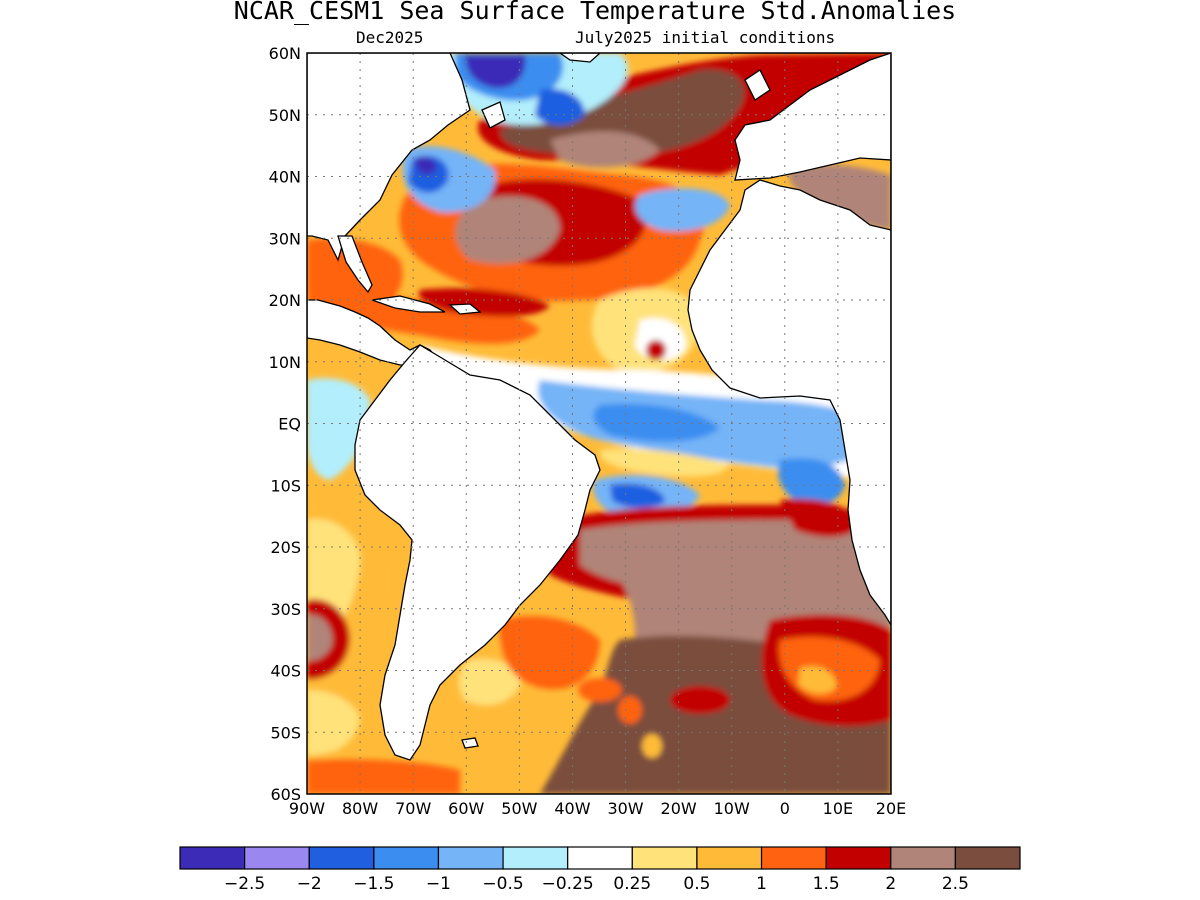 The width and height of the screenshot is (1200, 900). I want to click on latitude-tick-label: 60S, so click(285, 794).